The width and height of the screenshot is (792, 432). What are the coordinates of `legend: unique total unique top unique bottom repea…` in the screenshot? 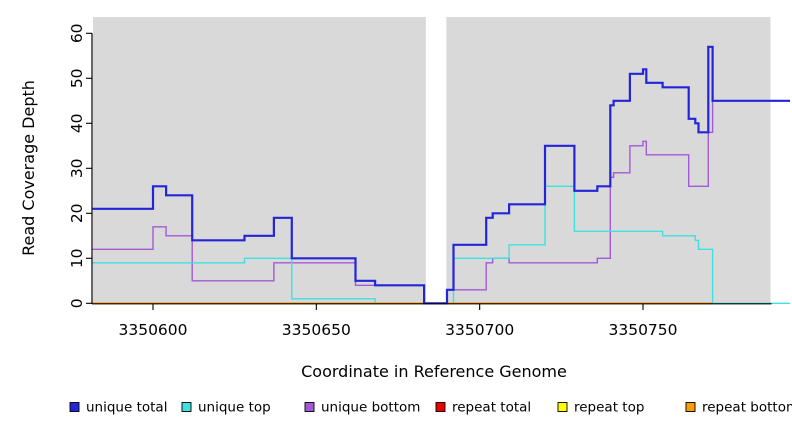 It's located at (430, 408).